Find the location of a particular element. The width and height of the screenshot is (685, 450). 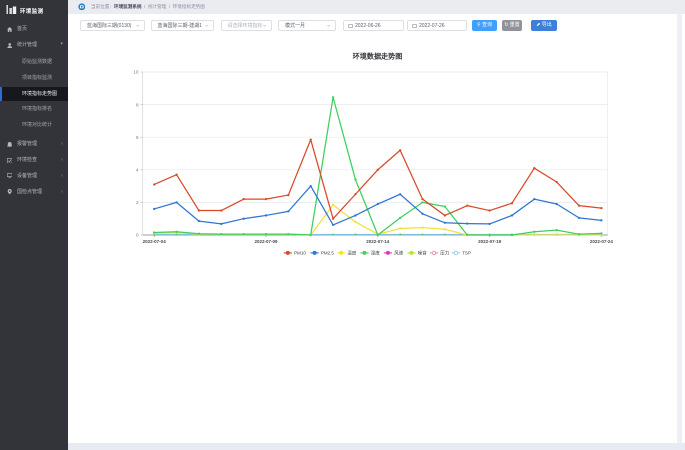

svg-text: TSP is located at coordinates (466, 253).